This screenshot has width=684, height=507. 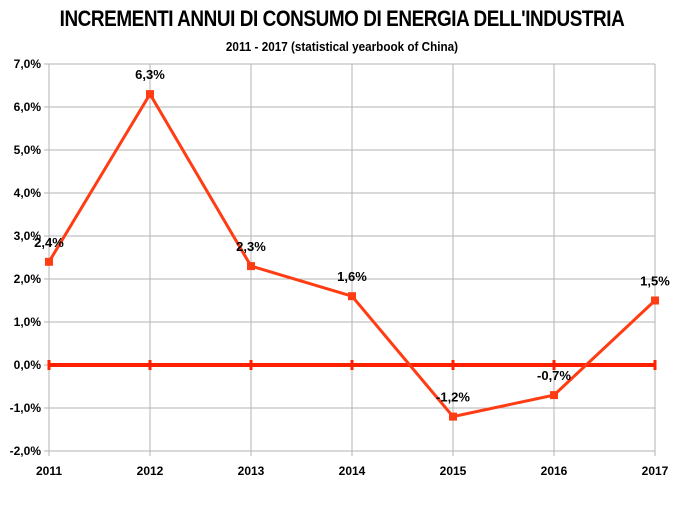 What do you see at coordinates (28, 193) in the screenshot?
I see `y-tick-label: 4,0%` at bounding box center [28, 193].